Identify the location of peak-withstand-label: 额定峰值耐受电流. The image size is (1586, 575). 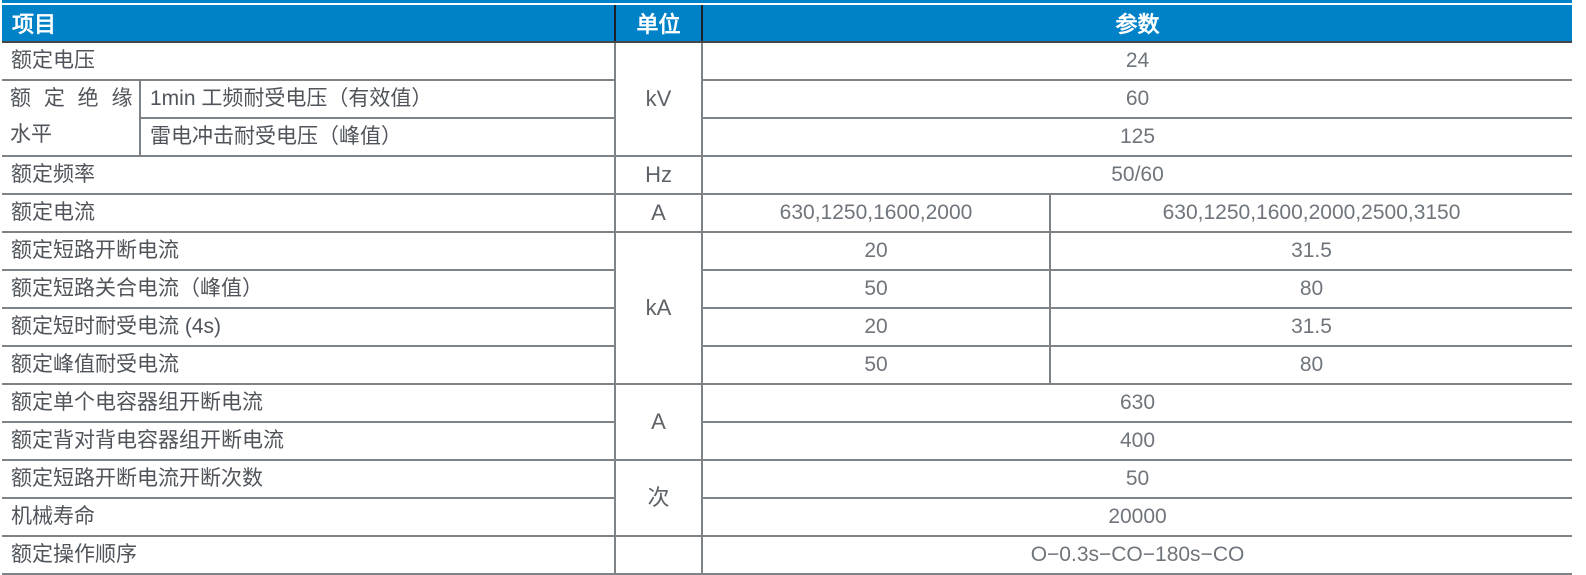
(309, 364).